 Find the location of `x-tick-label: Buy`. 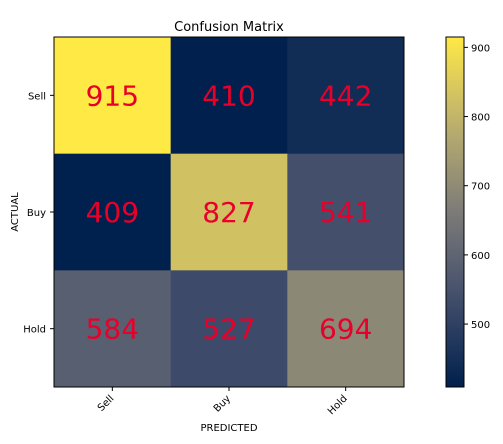

x-tick-label: Buy is located at coordinates (222, 403).